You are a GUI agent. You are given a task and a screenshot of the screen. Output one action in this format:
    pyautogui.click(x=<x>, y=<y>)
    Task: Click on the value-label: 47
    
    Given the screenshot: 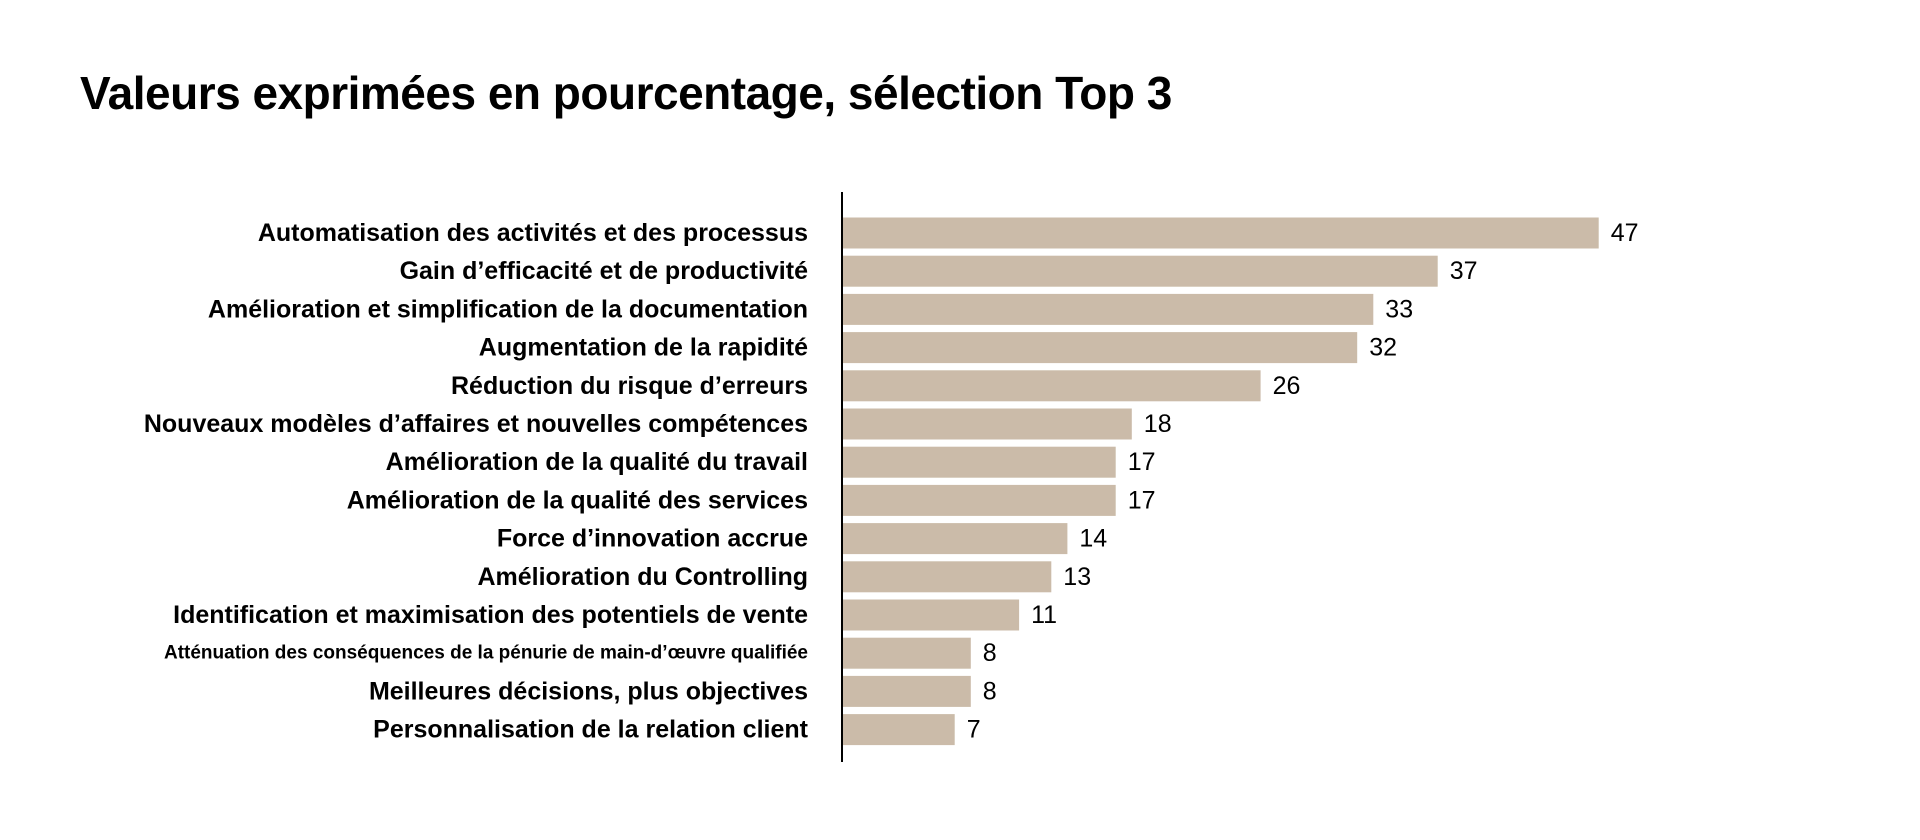 What is the action you would take?
    pyautogui.click(x=1625, y=233)
    